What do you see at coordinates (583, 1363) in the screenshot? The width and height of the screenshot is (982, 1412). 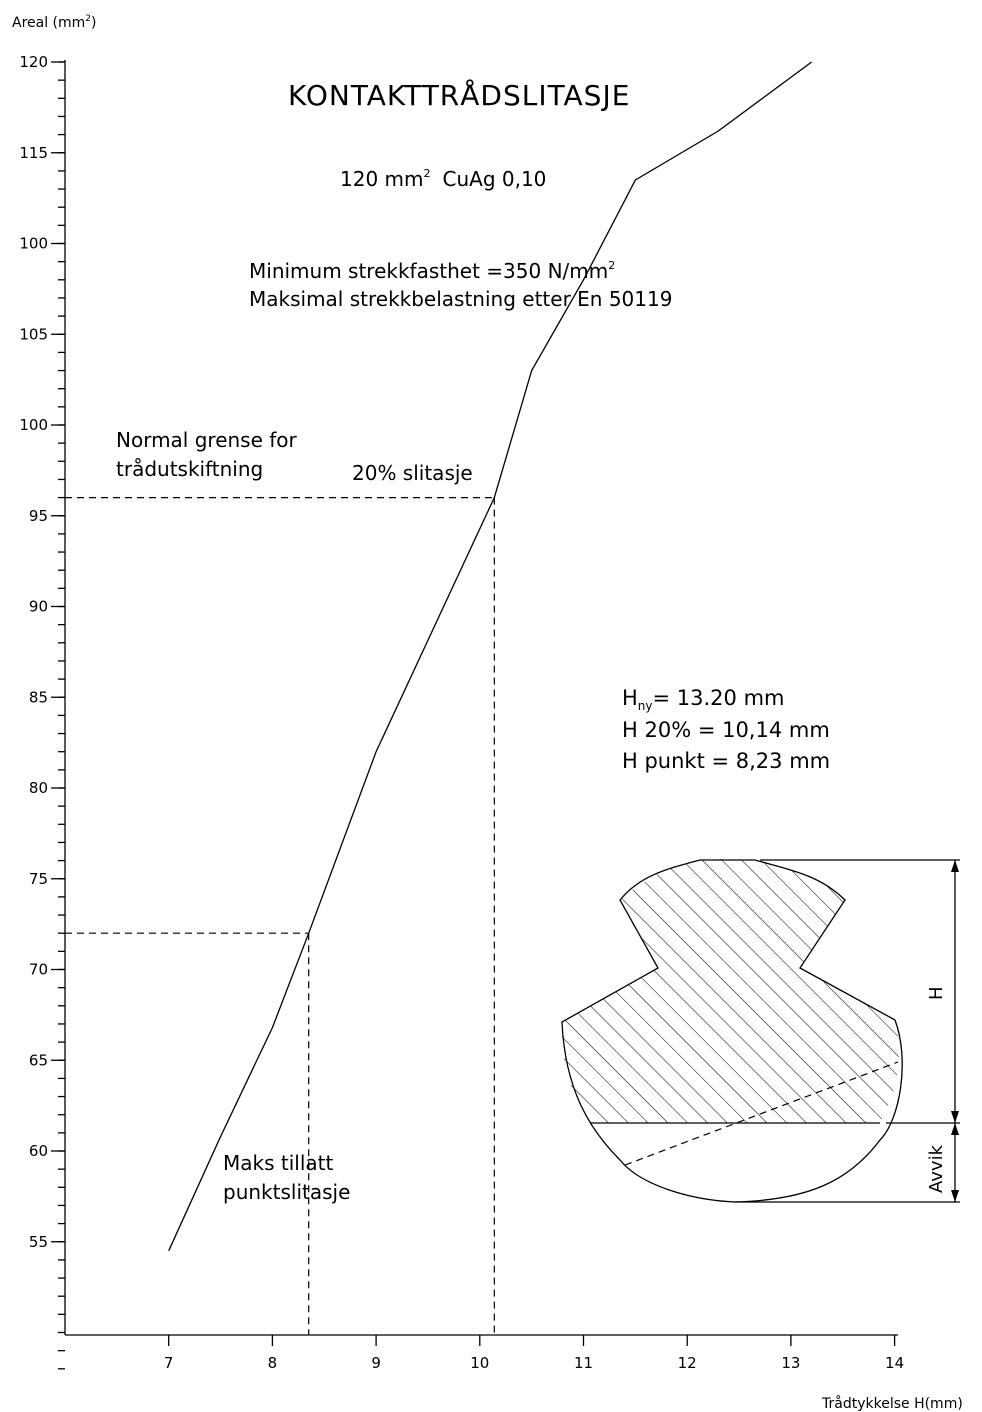 I see `x-tick-label: 11` at bounding box center [583, 1363].